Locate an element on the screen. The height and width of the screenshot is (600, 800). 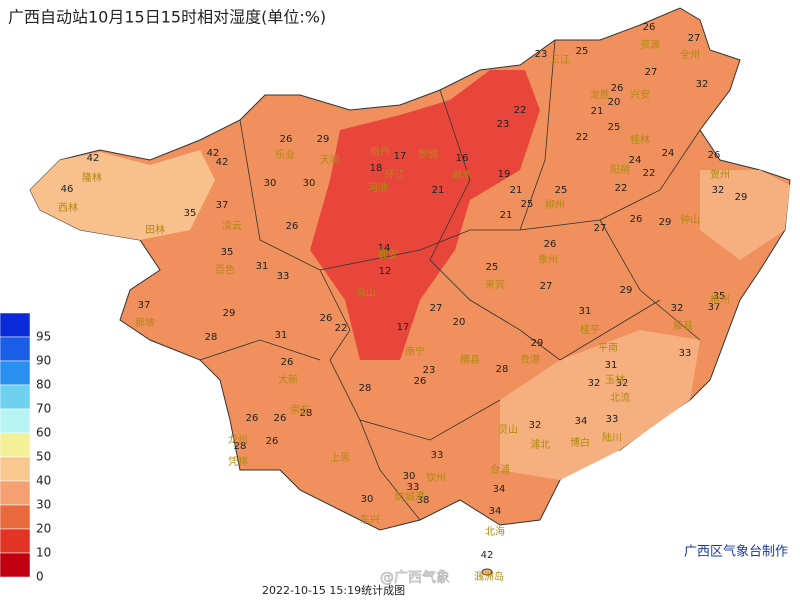
city-name: 钟山 is located at coordinates (690, 219).